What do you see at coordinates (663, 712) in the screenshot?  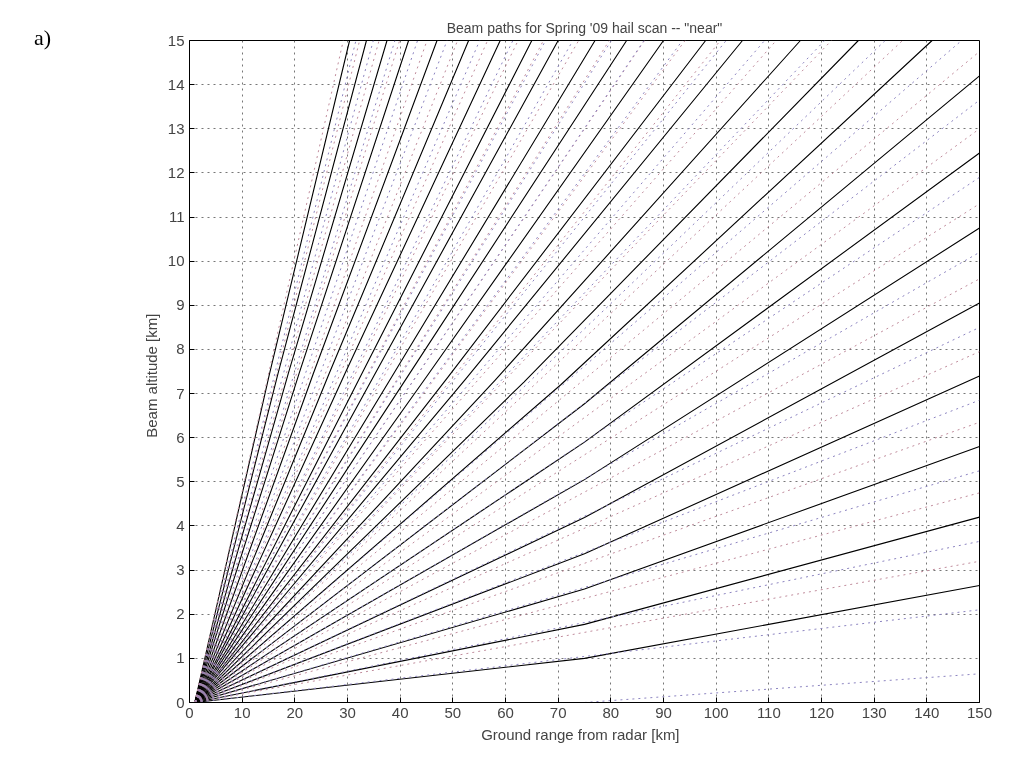 I see `x-tick-label: 90` at bounding box center [663, 712].